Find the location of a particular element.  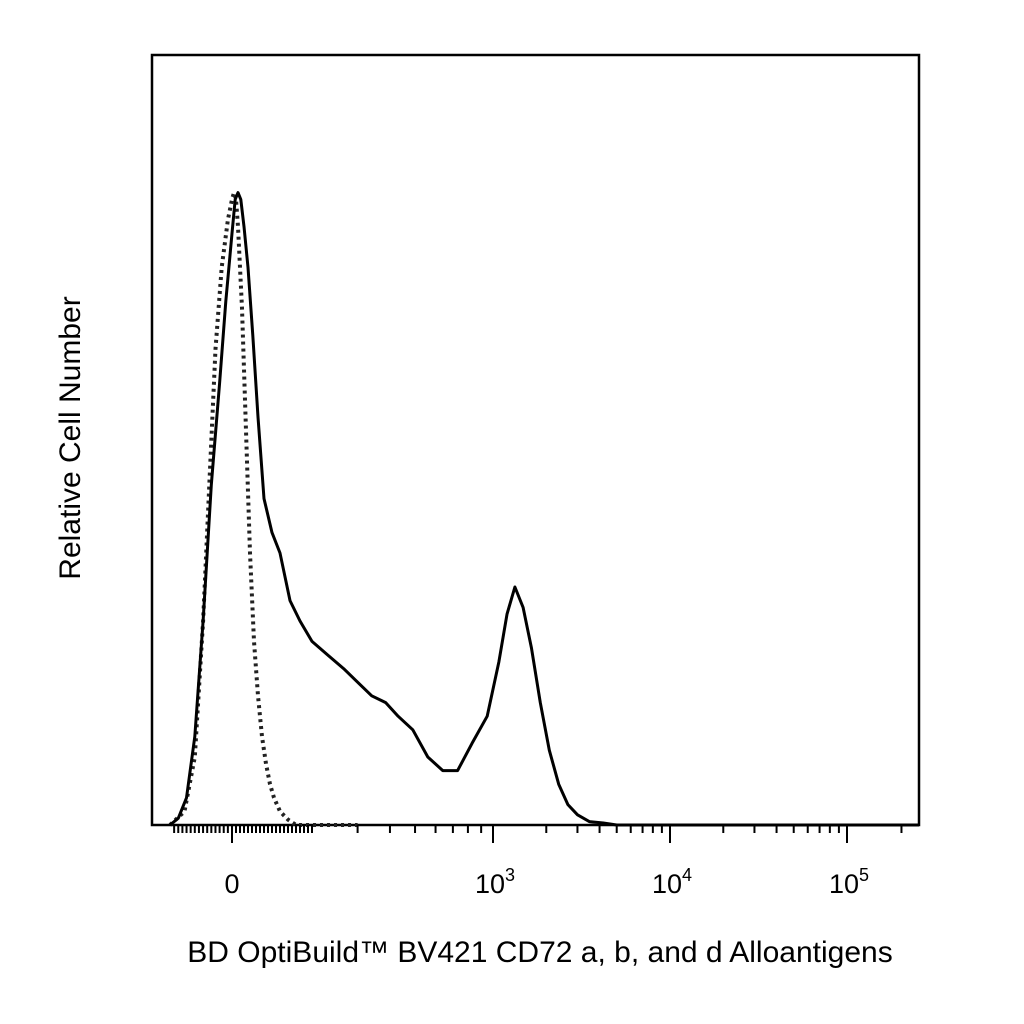

x-tick-label: 10⁴ is located at coordinates (672, 882).